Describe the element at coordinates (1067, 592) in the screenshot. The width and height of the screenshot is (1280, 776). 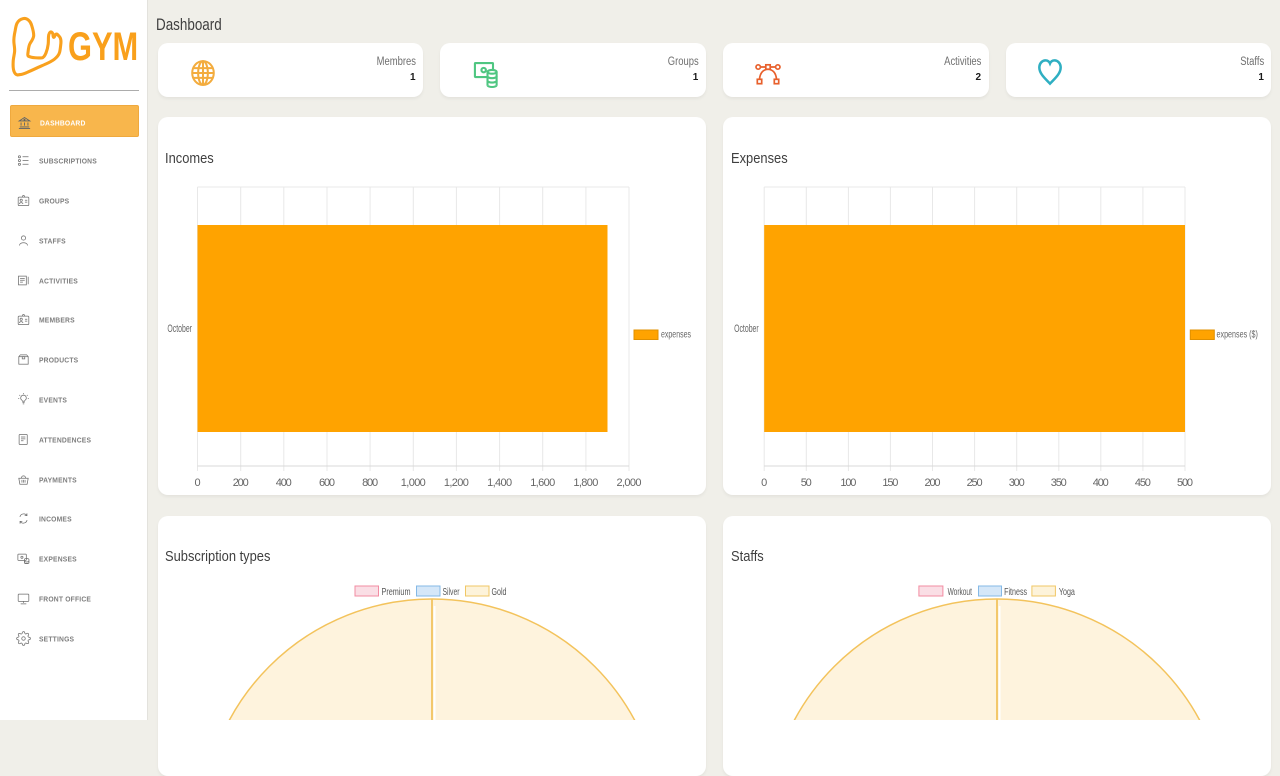
I see `svg-text: Yoga` at that location.